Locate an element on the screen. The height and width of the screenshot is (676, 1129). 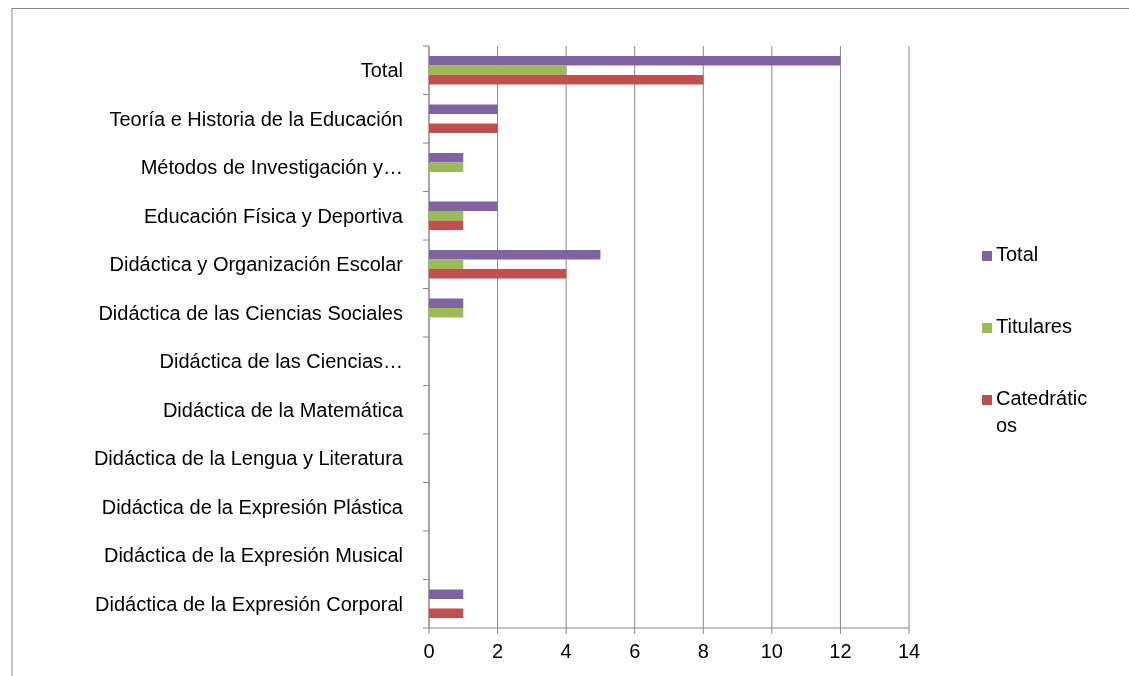
y-tick-label: Didáctica de la Lengua y Literatura is located at coordinates (248, 458).